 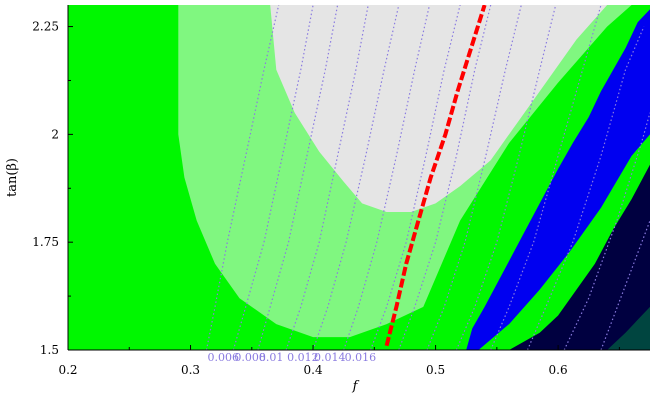 I want to click on y-tick-label-3: 2.25, so click(x=45, y=27).